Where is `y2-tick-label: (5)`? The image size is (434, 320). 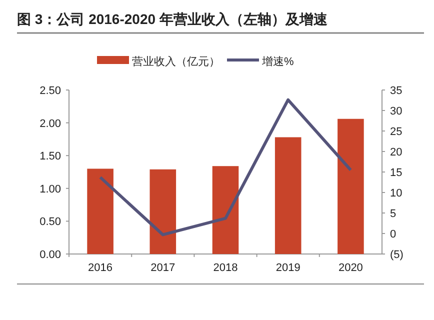 y2-tick-label: (5) is located at coordinates (397, 255).